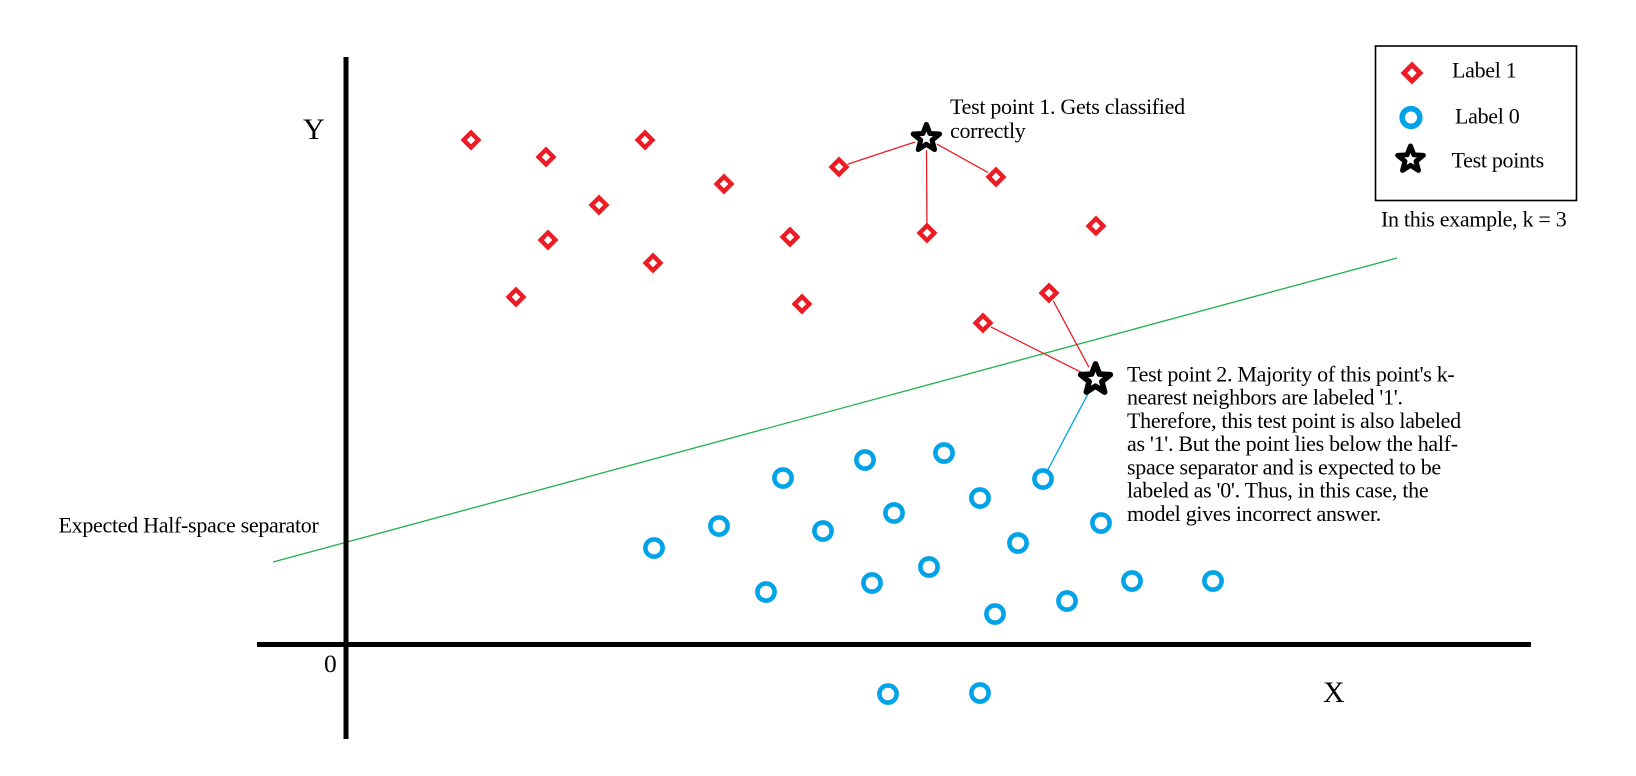 The height and width of the screenshot is (776, 1636). What do you see at coordinates (988, 130) in the screenshot?
I see `svg-text: correctly` at bounding box center [988, 130].